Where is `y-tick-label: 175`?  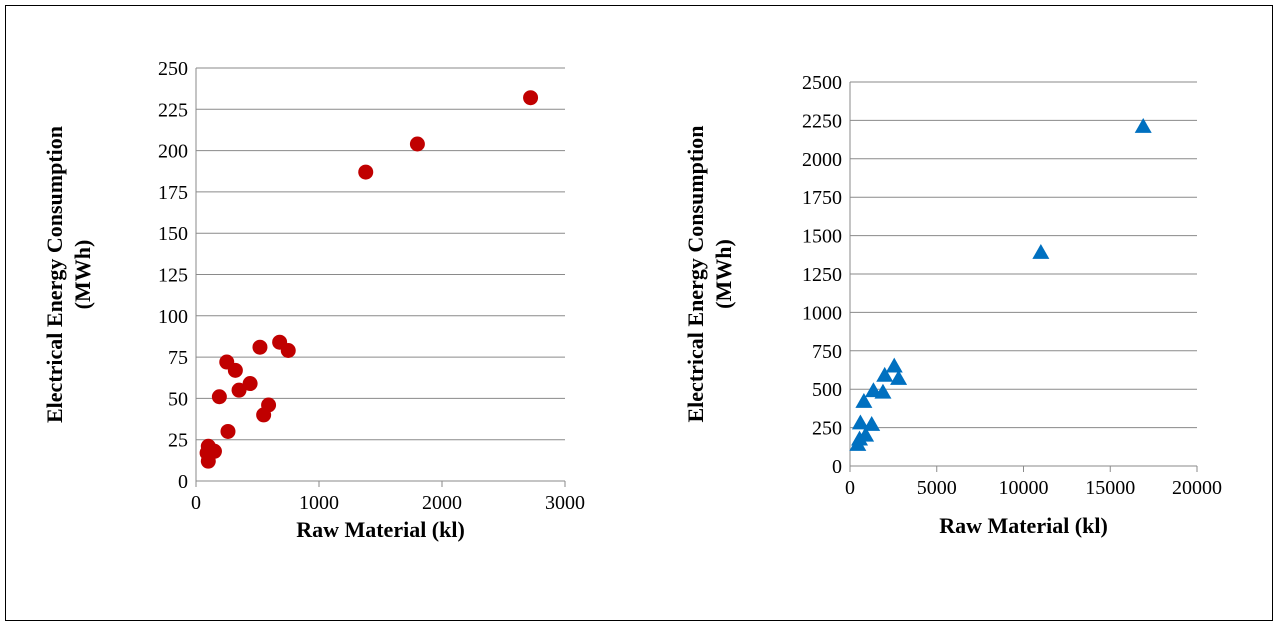
y-tick-label: 175 is located at coordinates (173, 193).